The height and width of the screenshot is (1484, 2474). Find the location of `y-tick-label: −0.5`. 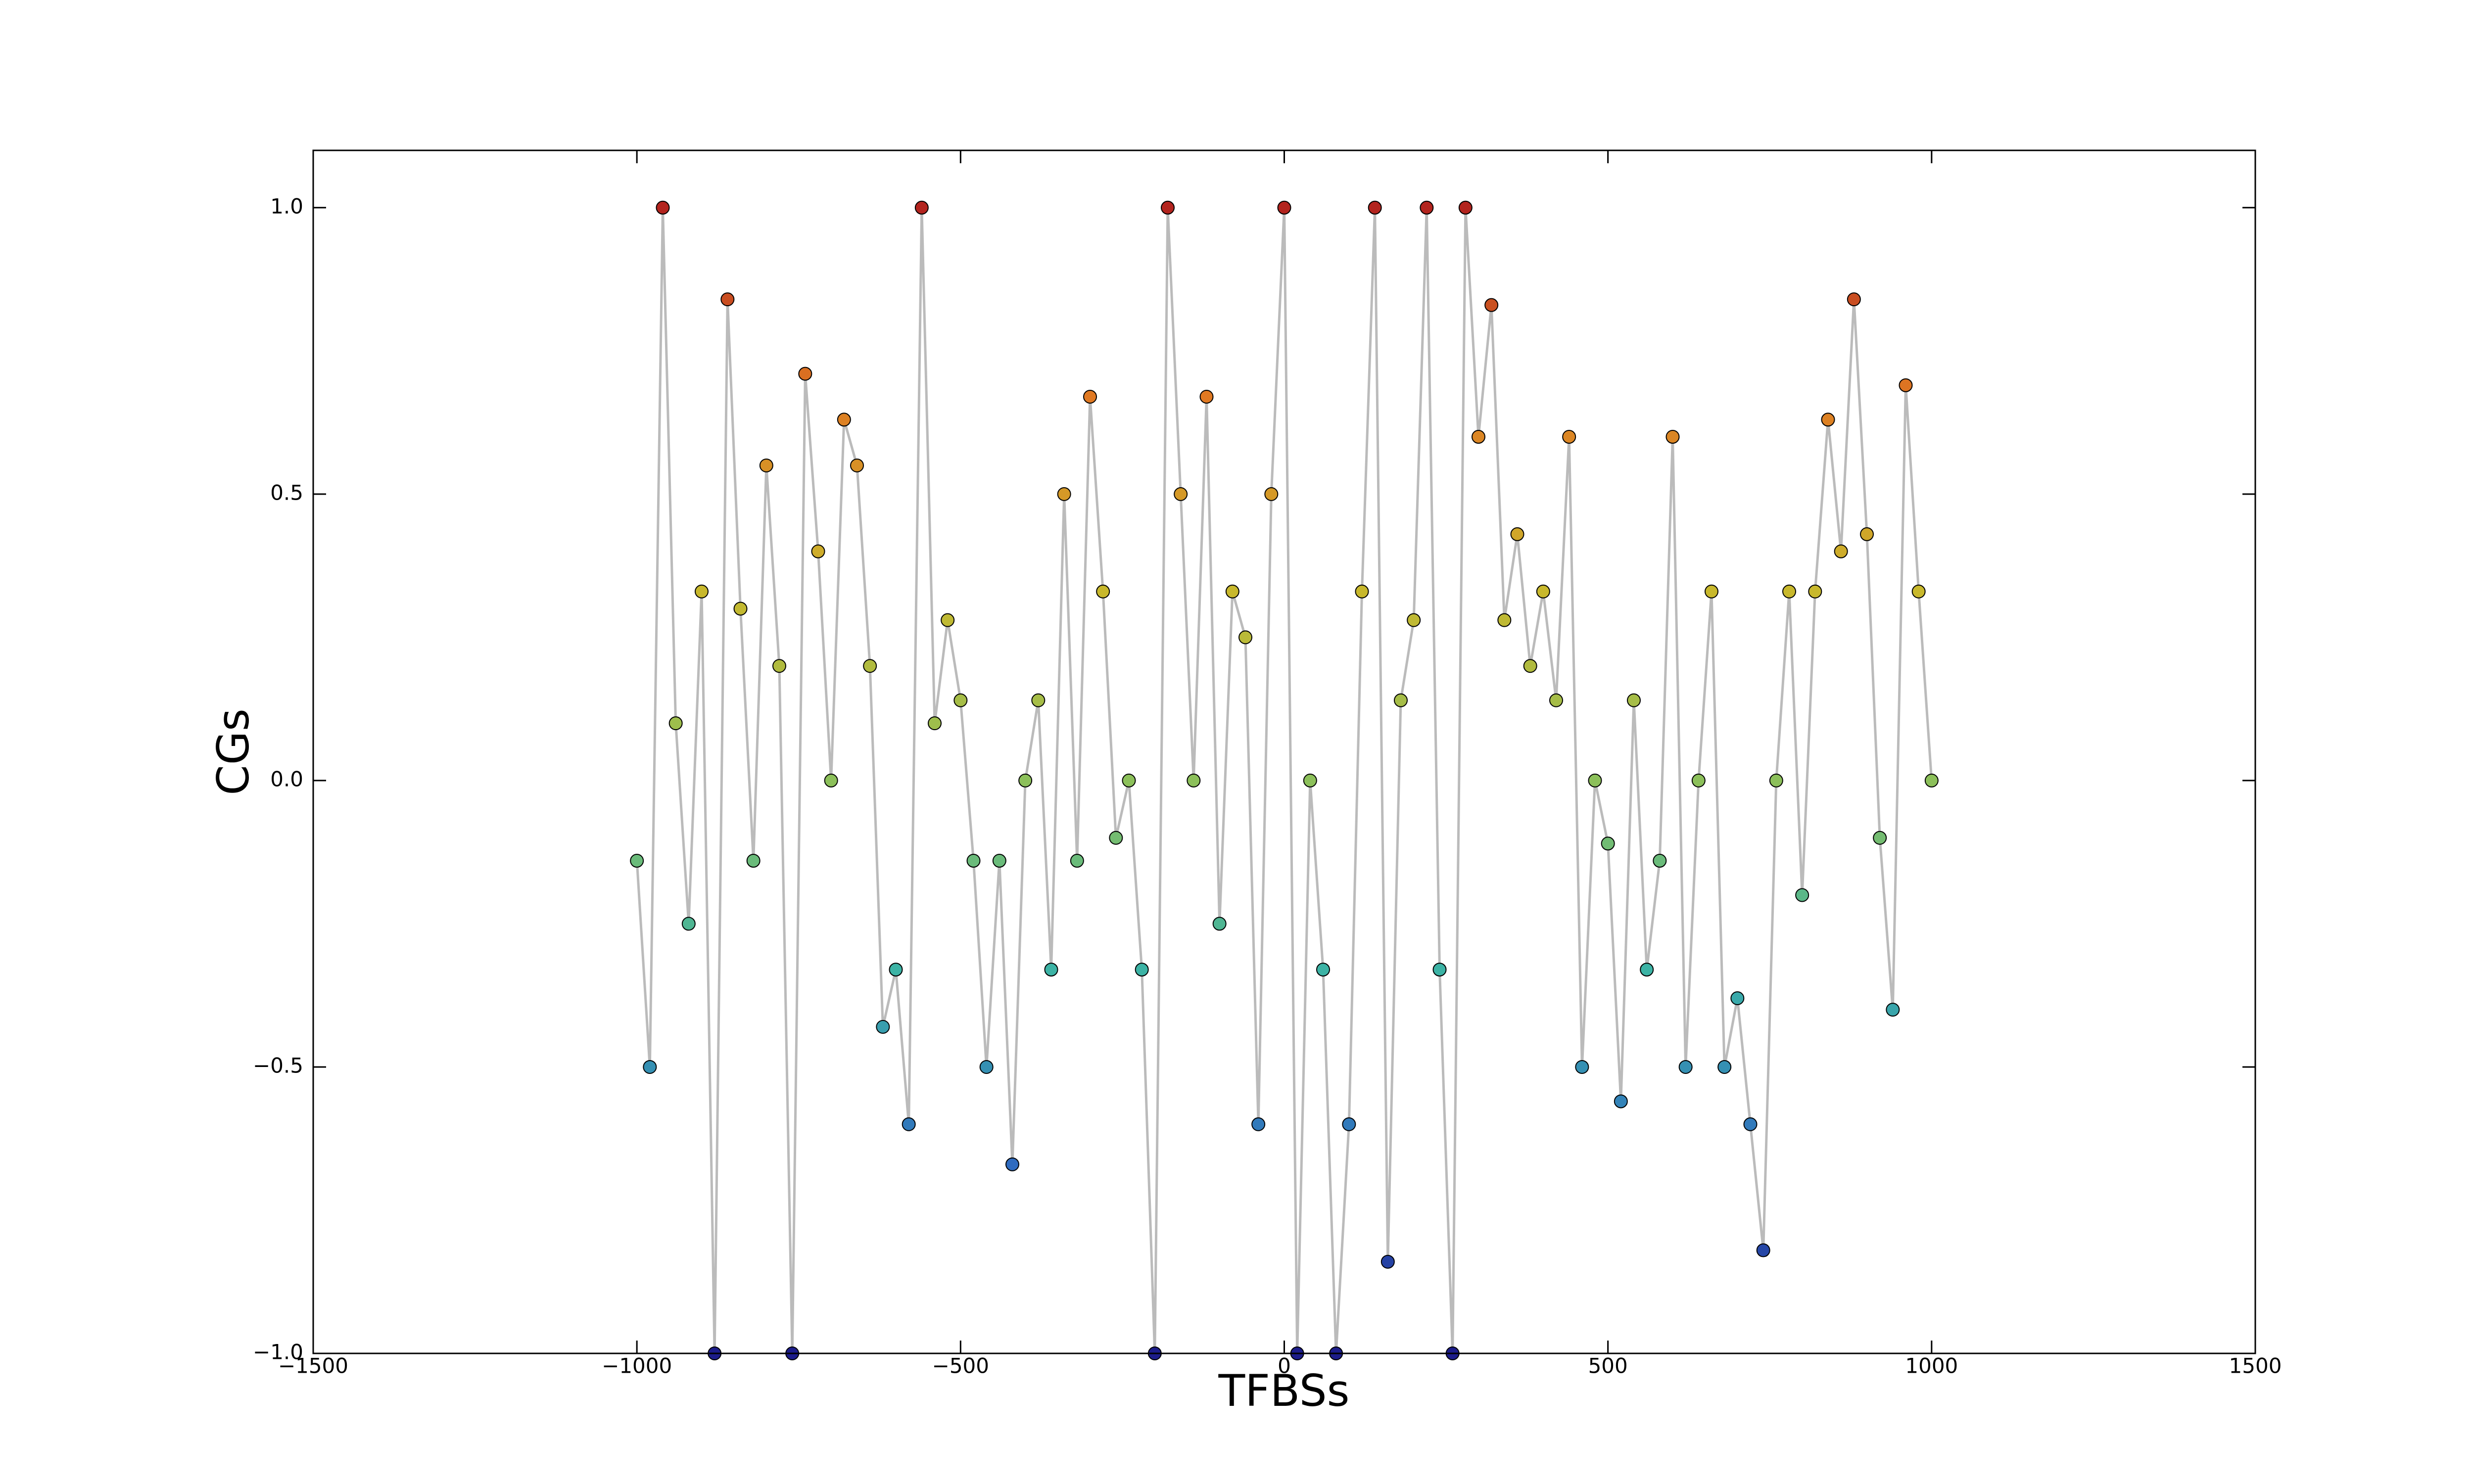

y-tick-label: −0.5 is located at coordinates (278, 1065).